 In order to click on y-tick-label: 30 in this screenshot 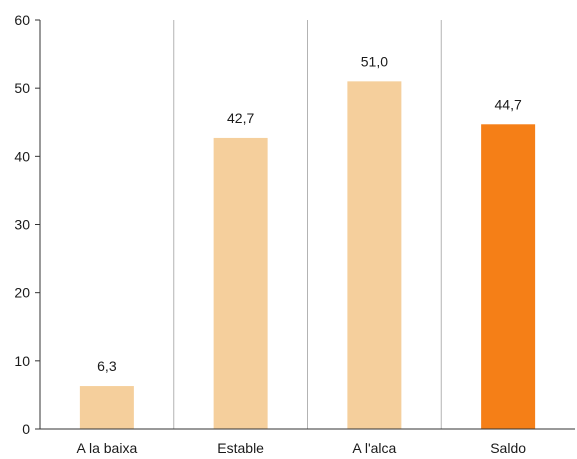, I will do `click(22, 225)`.